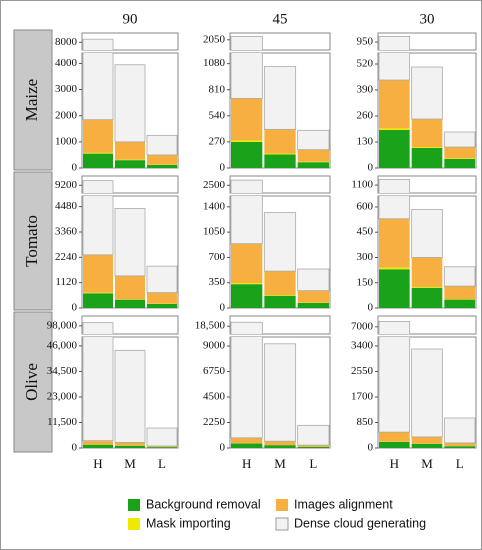  What do you see at coordinates (217, 141) in the screenshot?
I see `y-tick-label: 270` at bounding box center [217, 141].